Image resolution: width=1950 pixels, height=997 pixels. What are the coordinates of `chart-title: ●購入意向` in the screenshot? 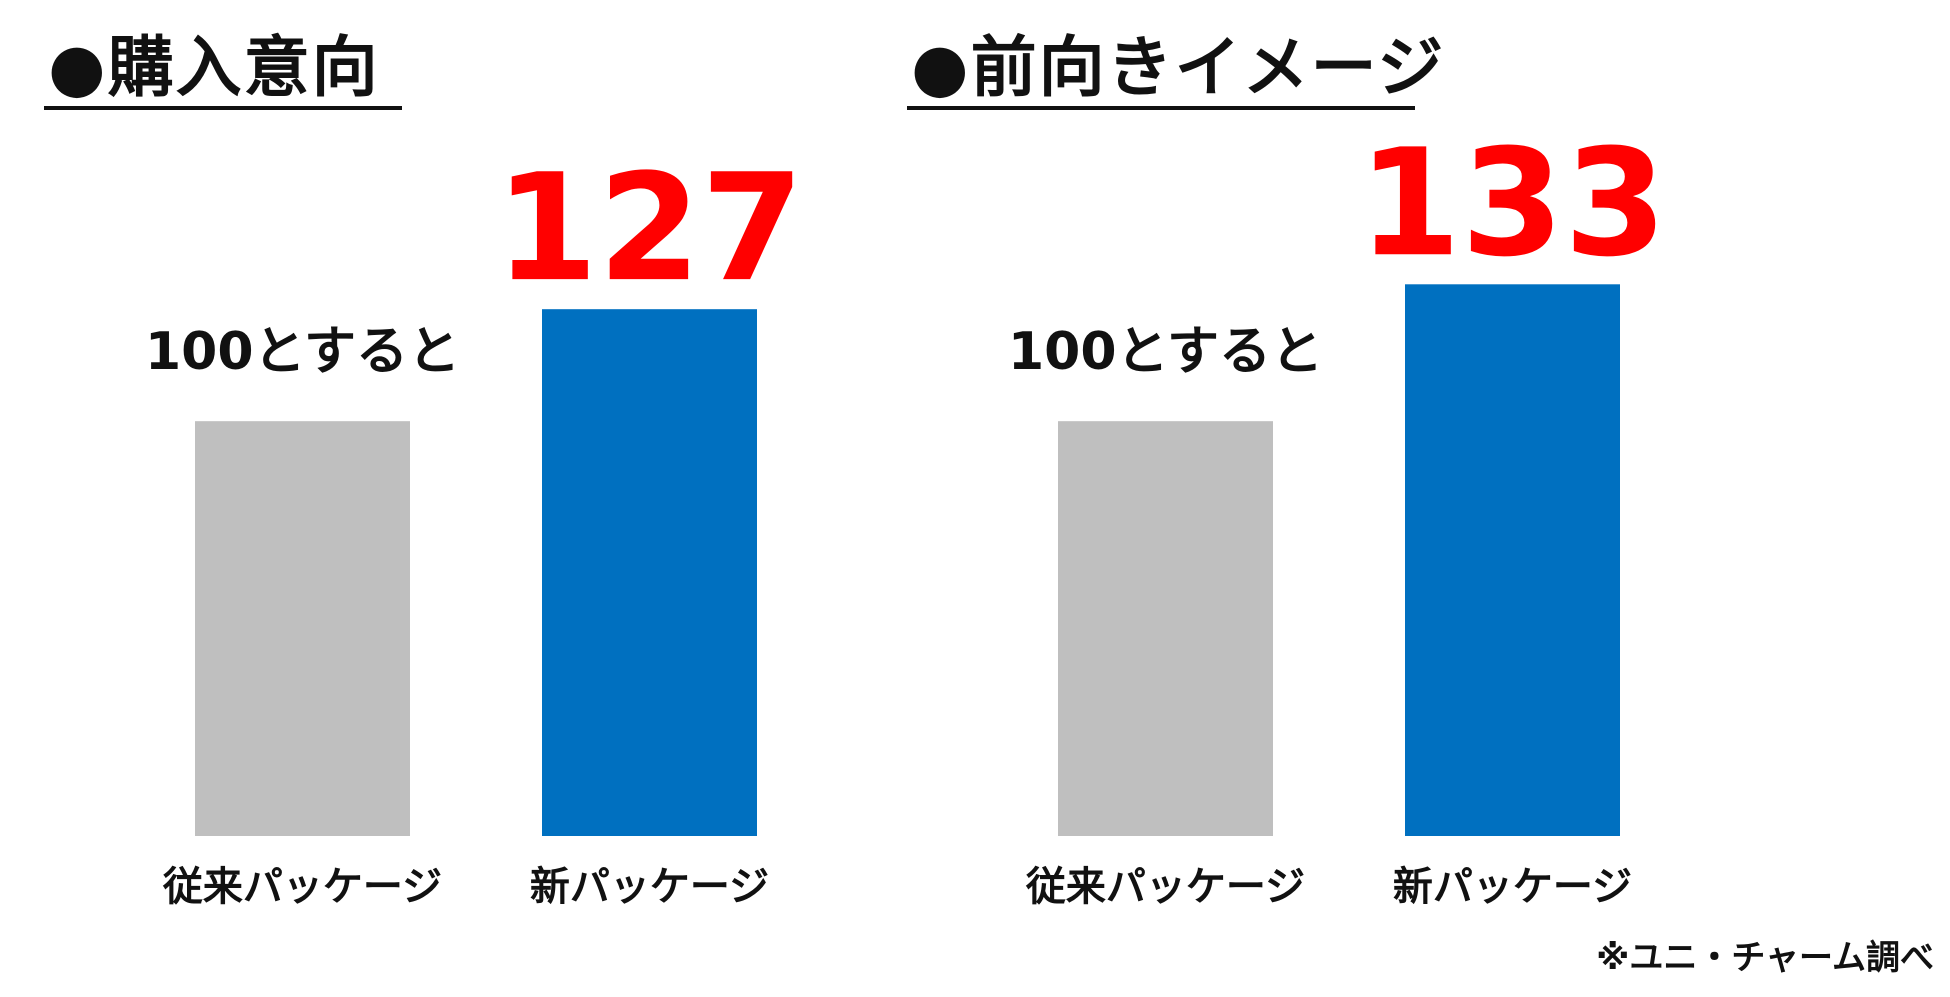 It's located at (214, 67).